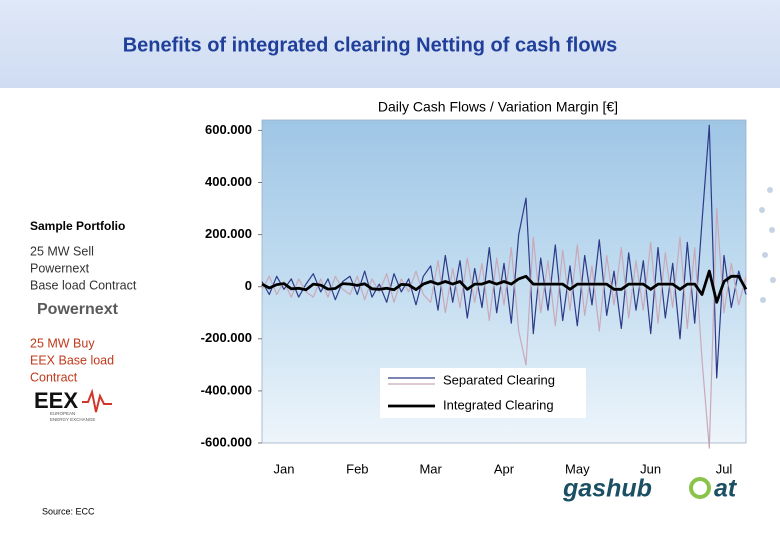  I want to click on eex-logo-sub: EUROPEAN, so click(62, 413).